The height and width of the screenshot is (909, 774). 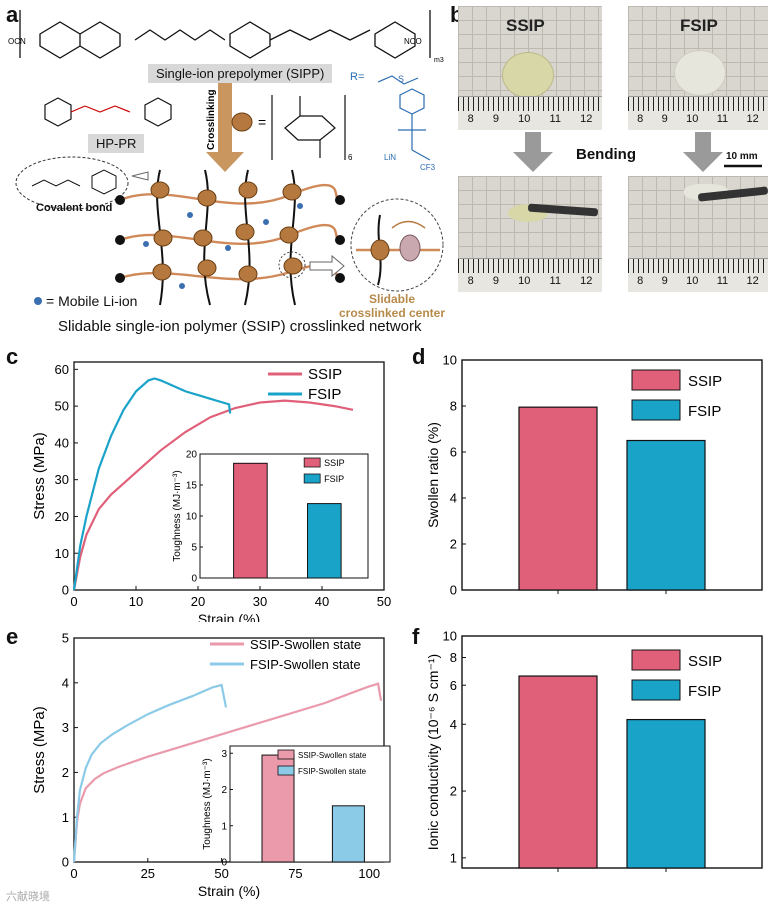 What do you see at coordinates (453, 544) in the screenshot?
I see `y-tick-label: 2` at bounding box center [453, 544].